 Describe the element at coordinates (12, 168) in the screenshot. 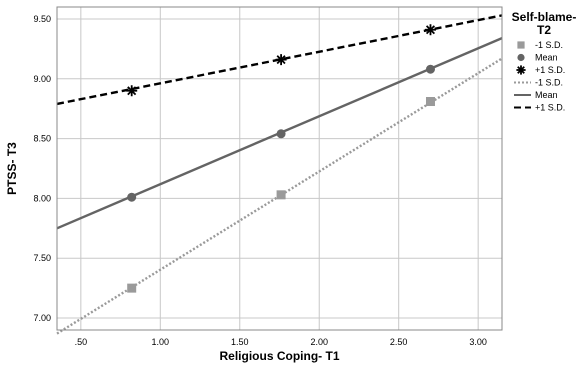

I see `y-axis-label: PTSS- T3` at that location.